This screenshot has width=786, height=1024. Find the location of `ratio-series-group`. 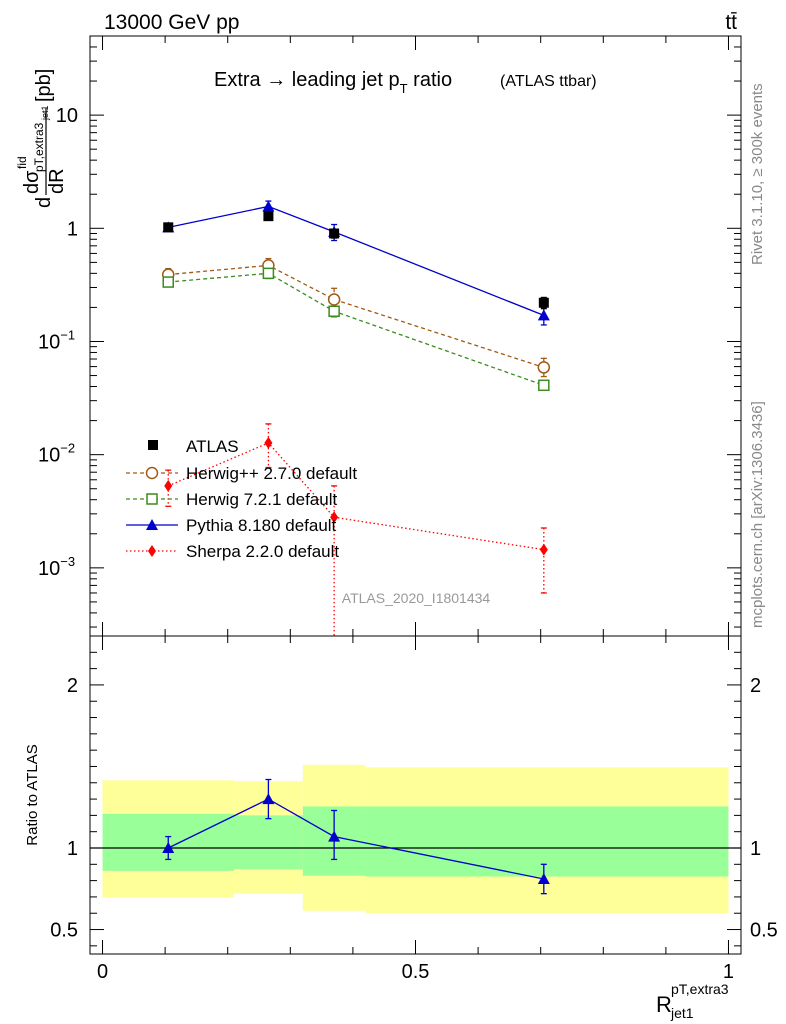

ratio-series-group is located at coordinates (356, 836).